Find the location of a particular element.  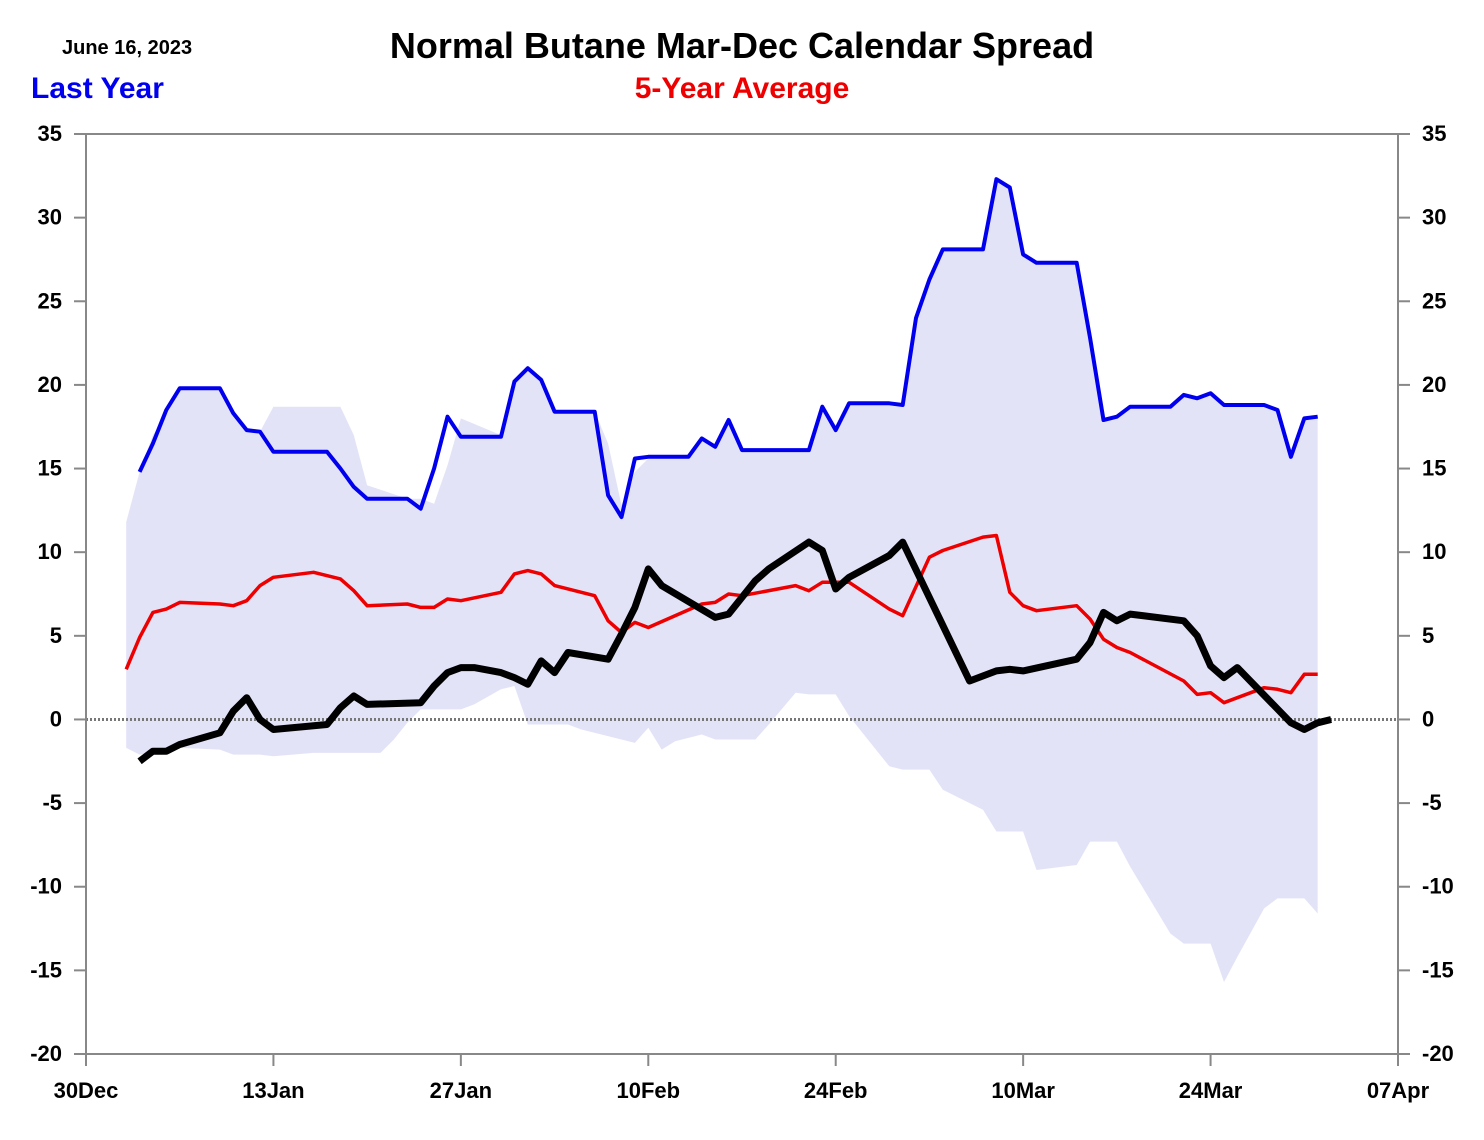

legend-last-year: Last Year is located at coordinates (97, 88).